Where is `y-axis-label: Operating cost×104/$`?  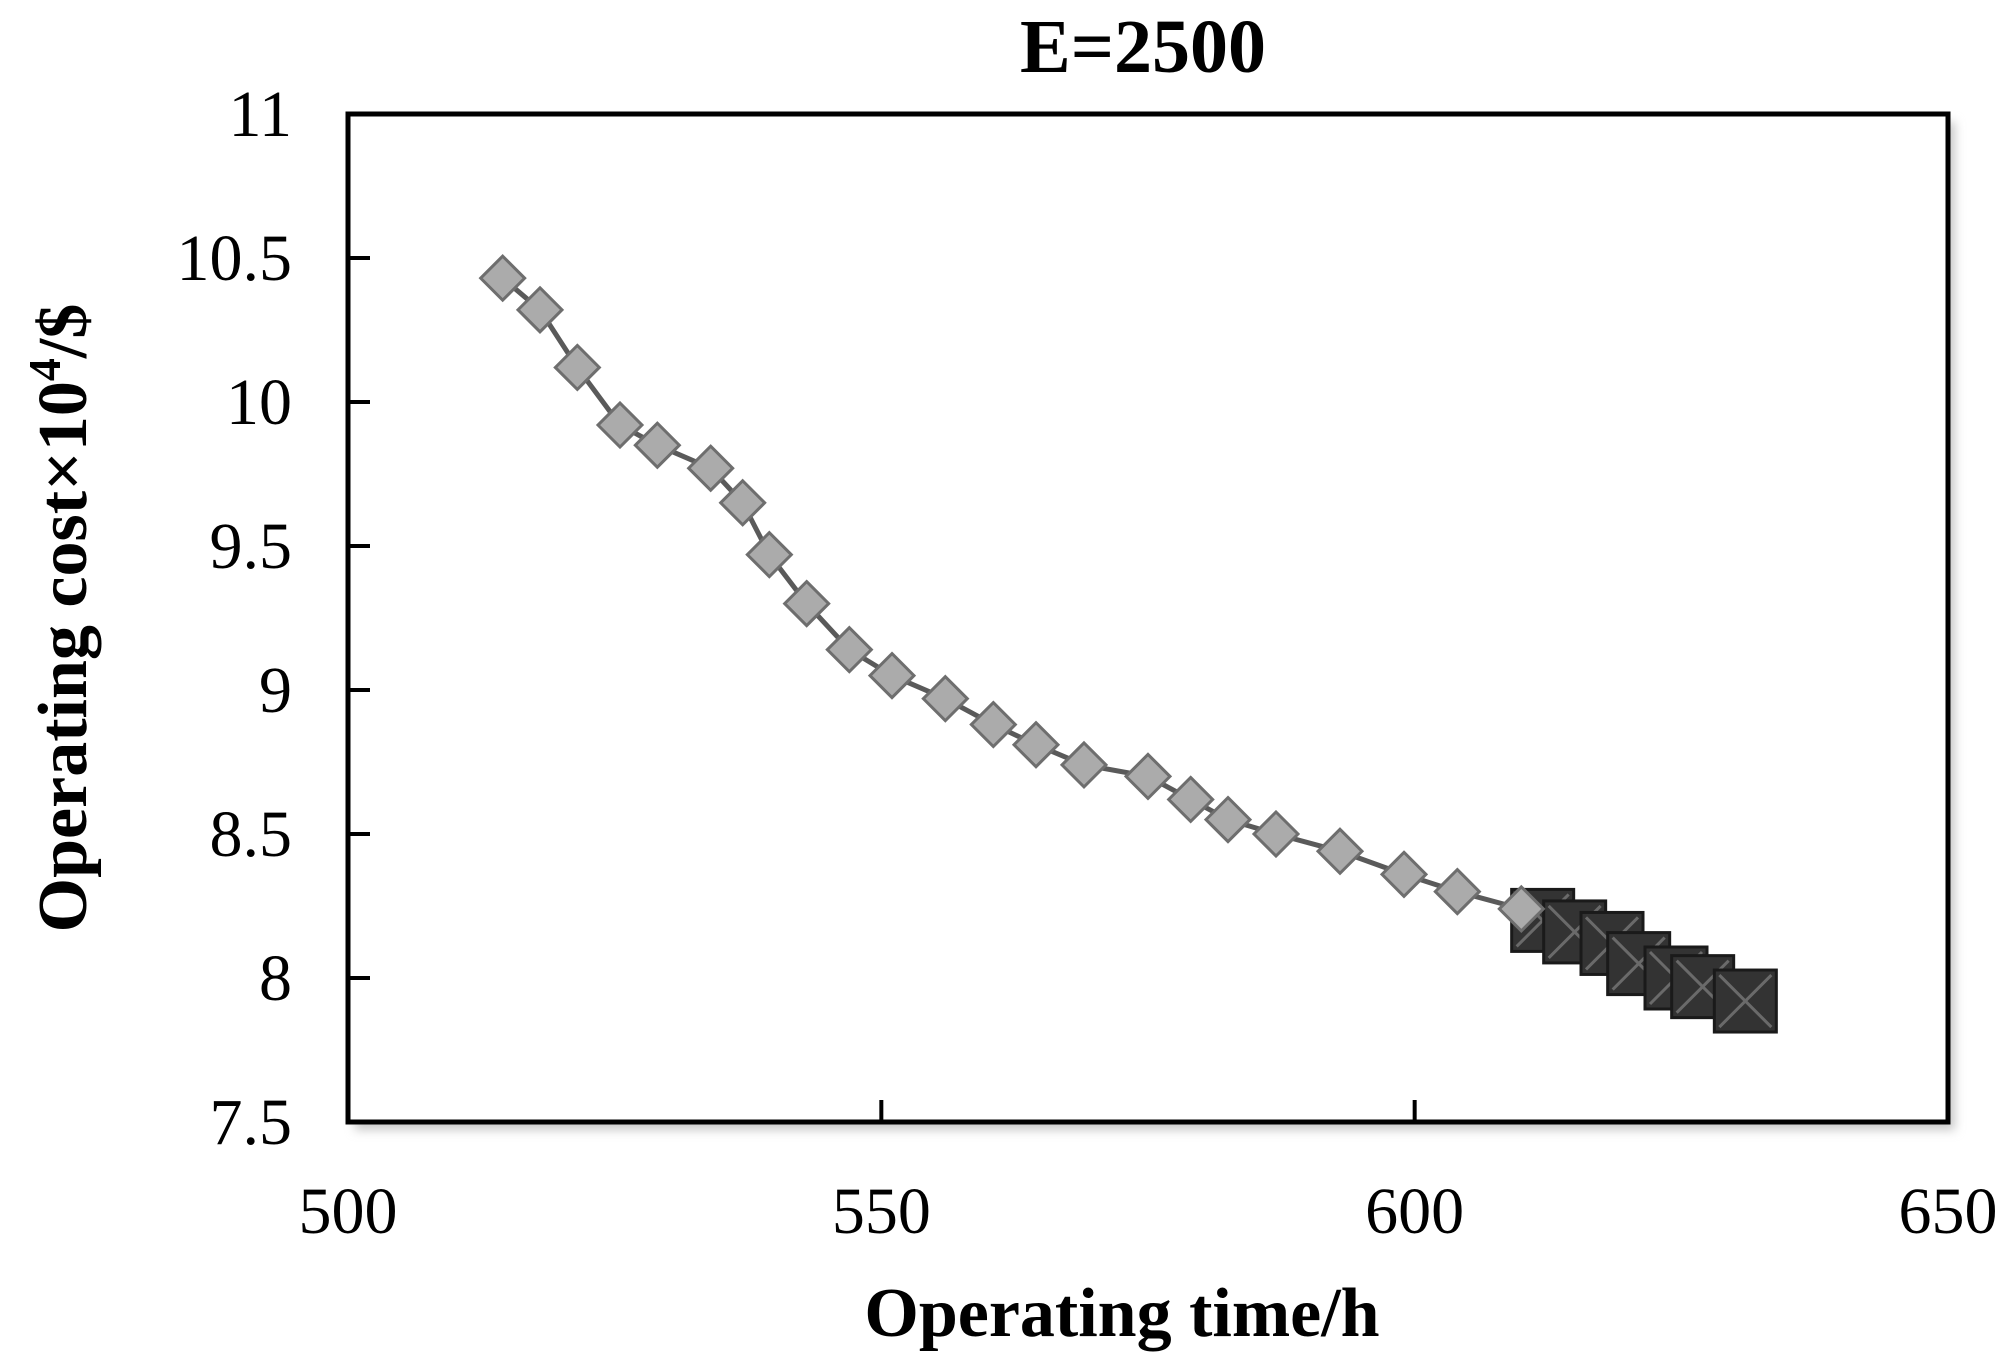 y-axis-label: Operating cost×104/$ is located at coordinates (60, 618).